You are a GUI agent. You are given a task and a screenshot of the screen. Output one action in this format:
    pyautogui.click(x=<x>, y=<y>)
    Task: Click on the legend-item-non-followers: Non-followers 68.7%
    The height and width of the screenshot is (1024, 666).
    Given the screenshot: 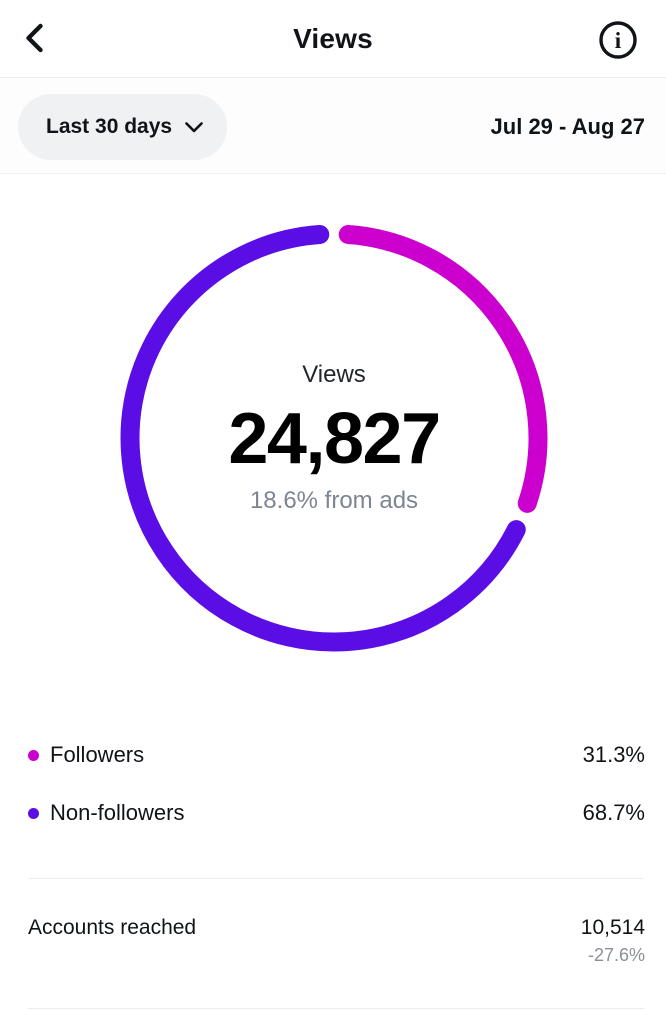 What is the action you would take?
    pyautogui.click(x=333, y=813)
    